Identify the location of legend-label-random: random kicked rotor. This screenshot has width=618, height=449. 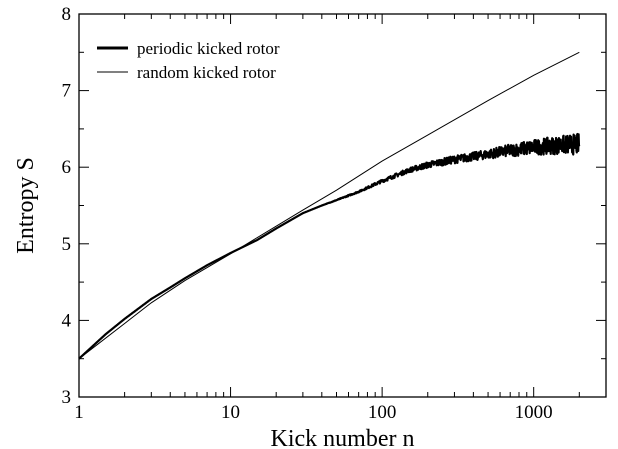
(206, 72).